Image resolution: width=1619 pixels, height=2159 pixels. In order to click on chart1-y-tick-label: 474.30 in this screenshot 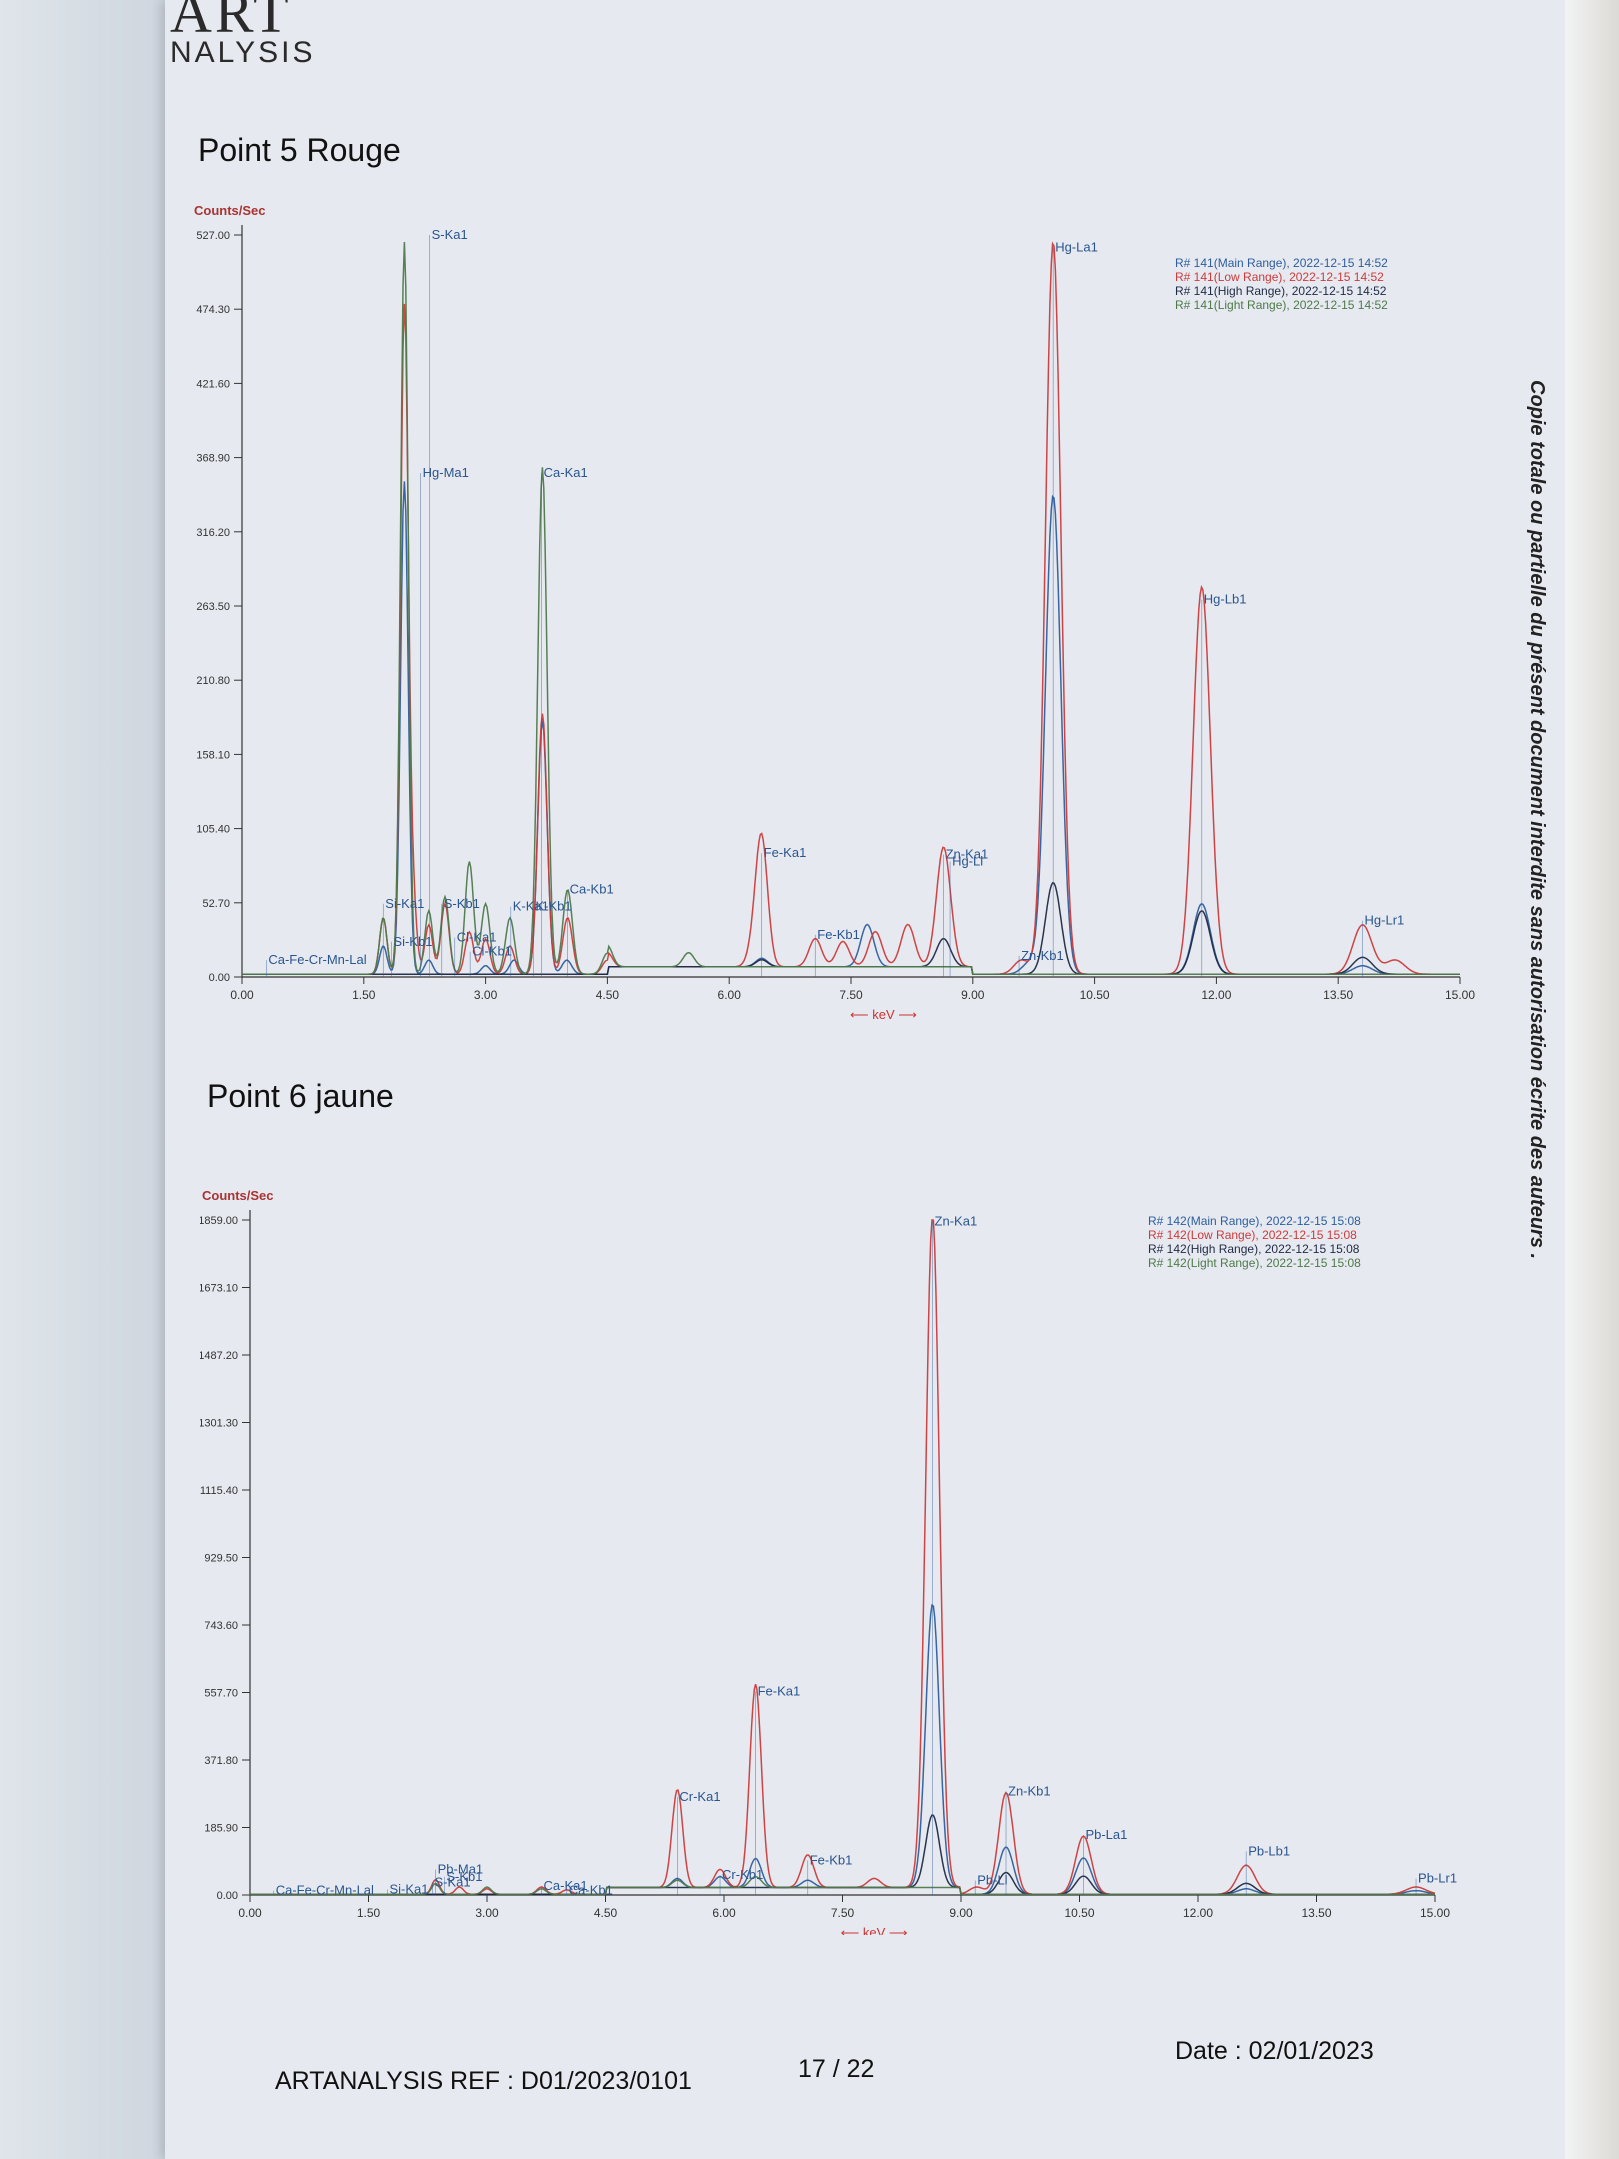, I will do `click(213, 310)`.